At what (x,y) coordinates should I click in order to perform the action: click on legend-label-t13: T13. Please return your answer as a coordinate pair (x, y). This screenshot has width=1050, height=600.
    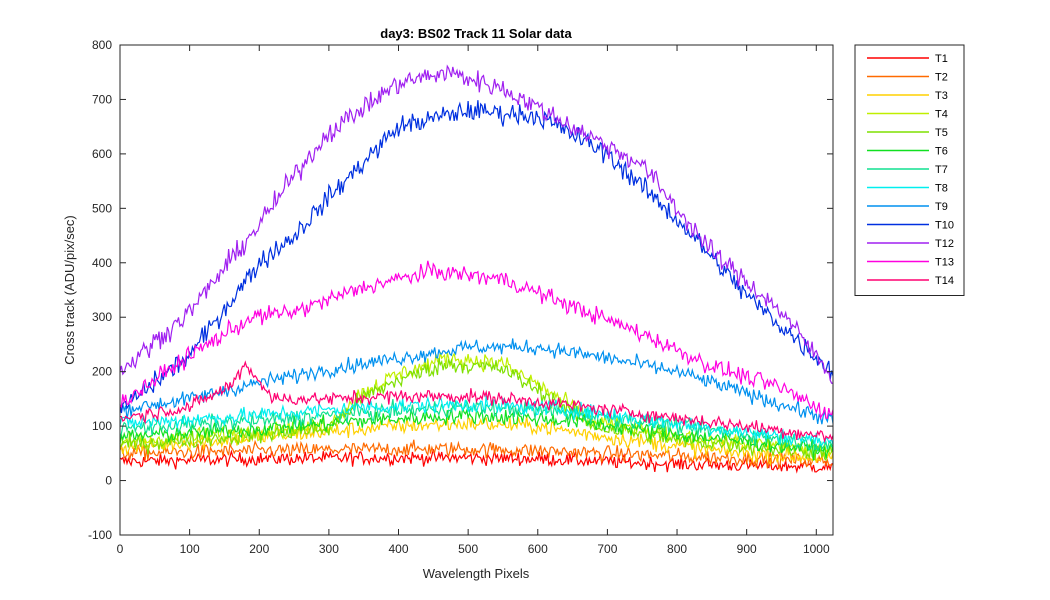
    Looking at the image, I should click on (944, 263).